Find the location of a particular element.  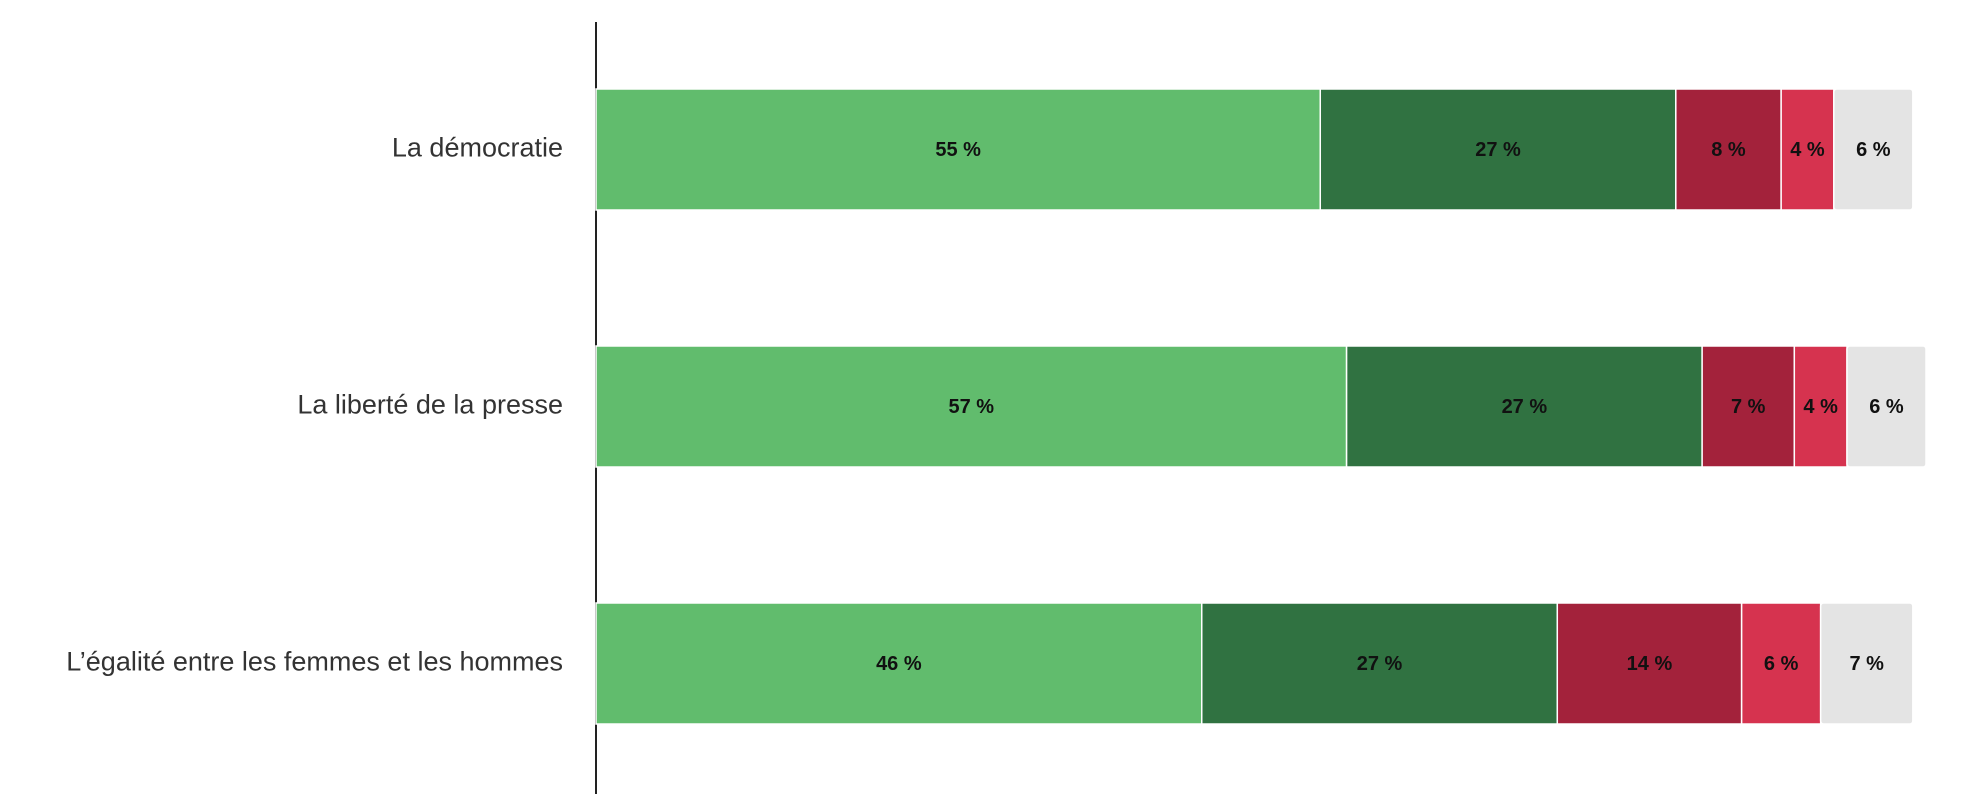

value-label: 8 % is located at coordinates (1728, 150).